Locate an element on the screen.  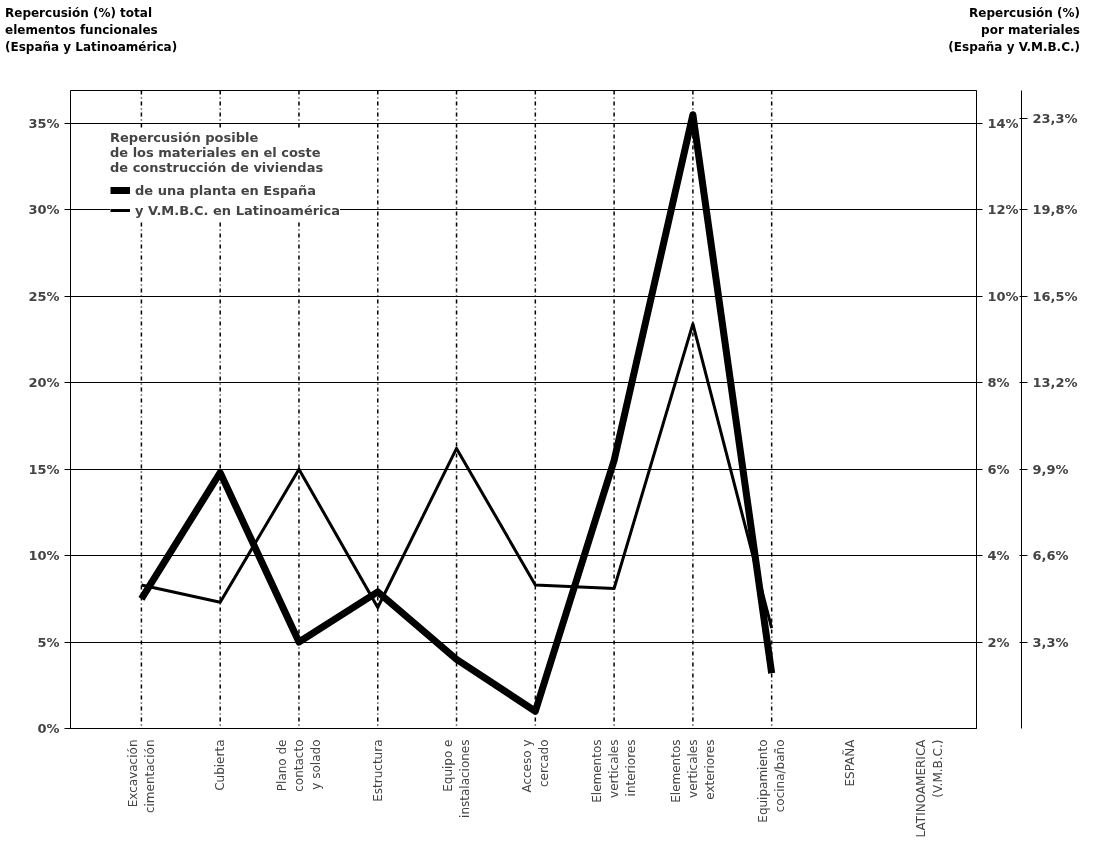
y2-tick-label: 6% is located at coordinates (998, 469).